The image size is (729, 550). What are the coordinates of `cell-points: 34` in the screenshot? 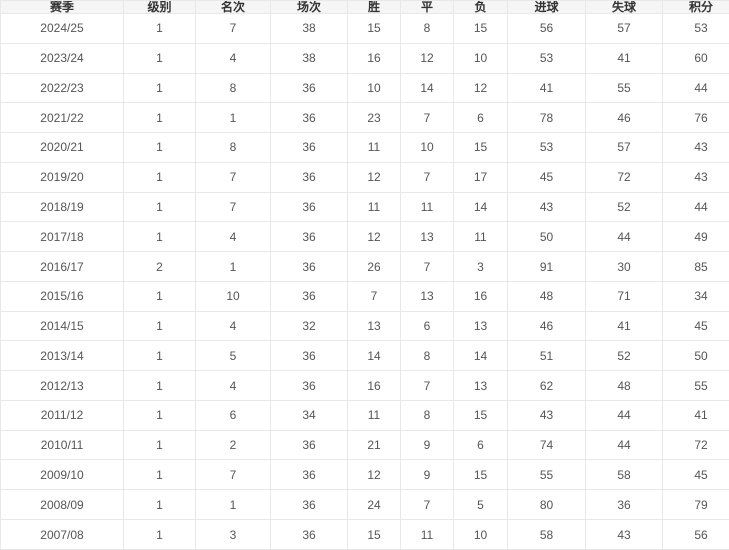 It's located at (695, 296).